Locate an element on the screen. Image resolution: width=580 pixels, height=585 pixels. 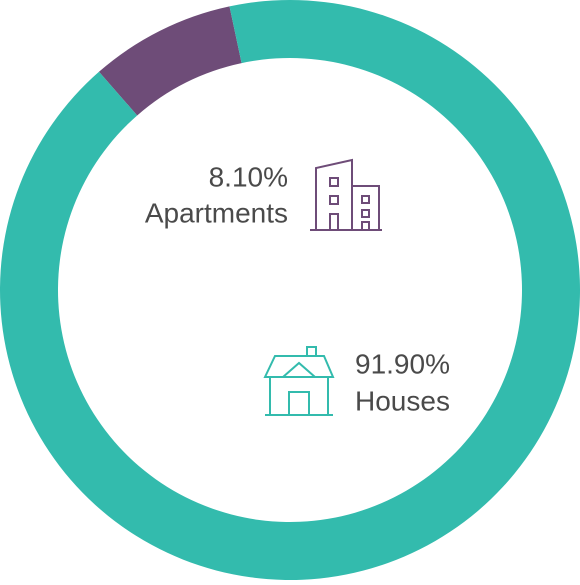
value-label: 91.90% is located at coordinates (402, 363).